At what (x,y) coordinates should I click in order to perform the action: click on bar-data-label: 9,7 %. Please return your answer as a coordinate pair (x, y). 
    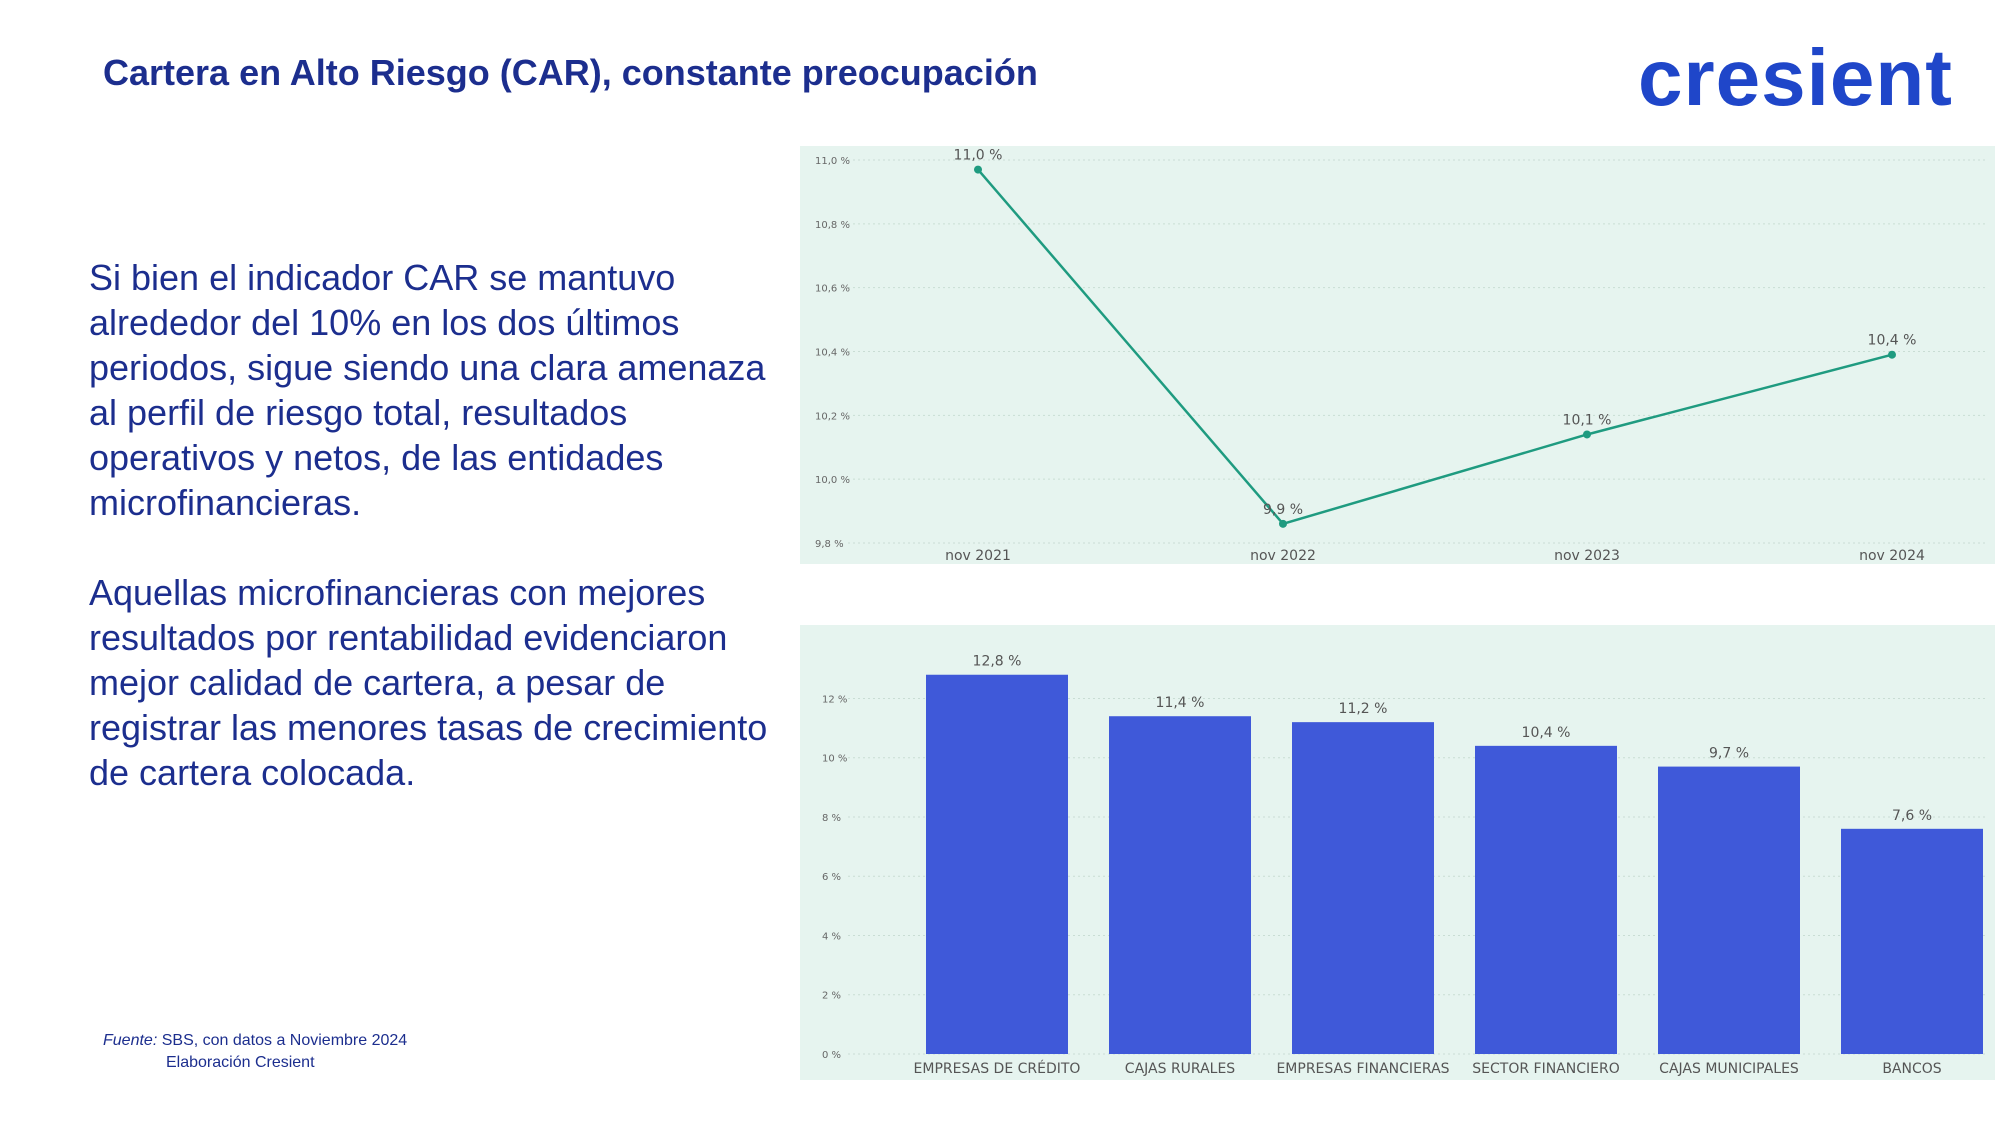
    Looking at the image, I should click on (1729, 754).